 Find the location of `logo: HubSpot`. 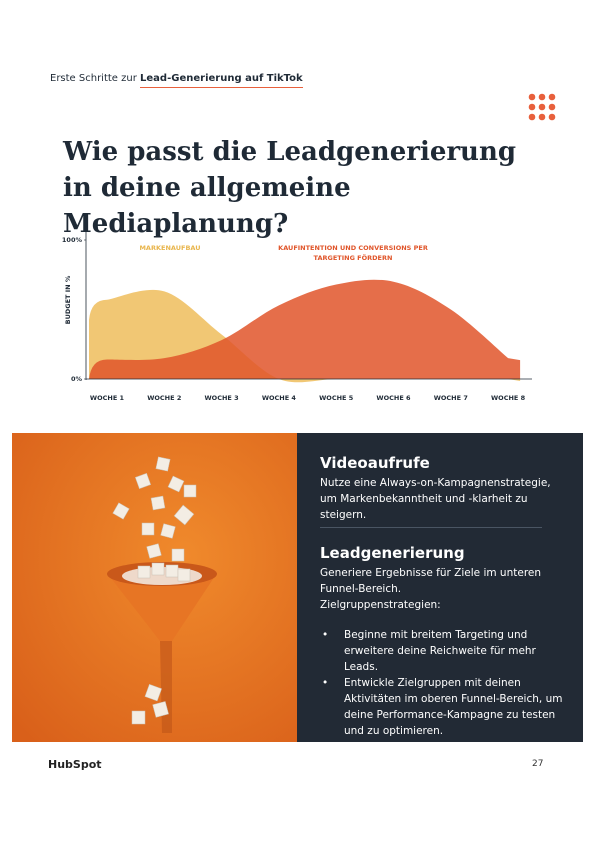

logo: HubSpot is located at coordinates (75, 764).